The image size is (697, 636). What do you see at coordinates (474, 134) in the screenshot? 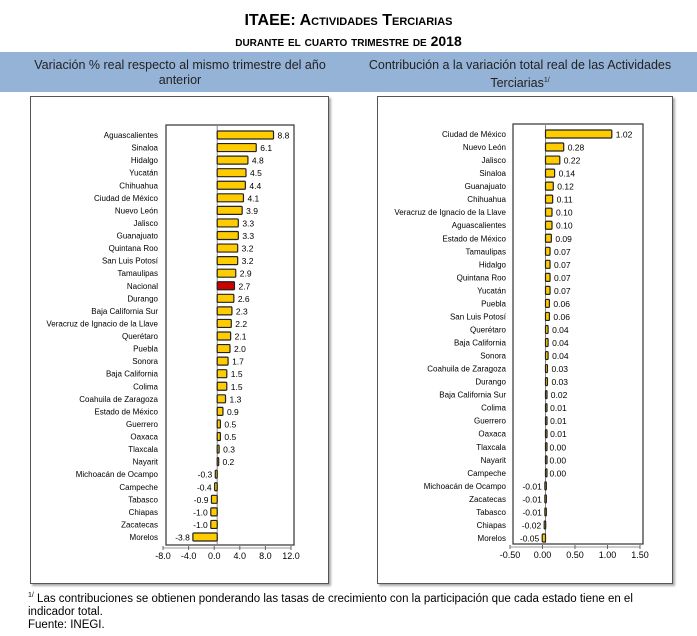
I see `right-category-label: Ciudad de México` at bounding box center [474, 134].